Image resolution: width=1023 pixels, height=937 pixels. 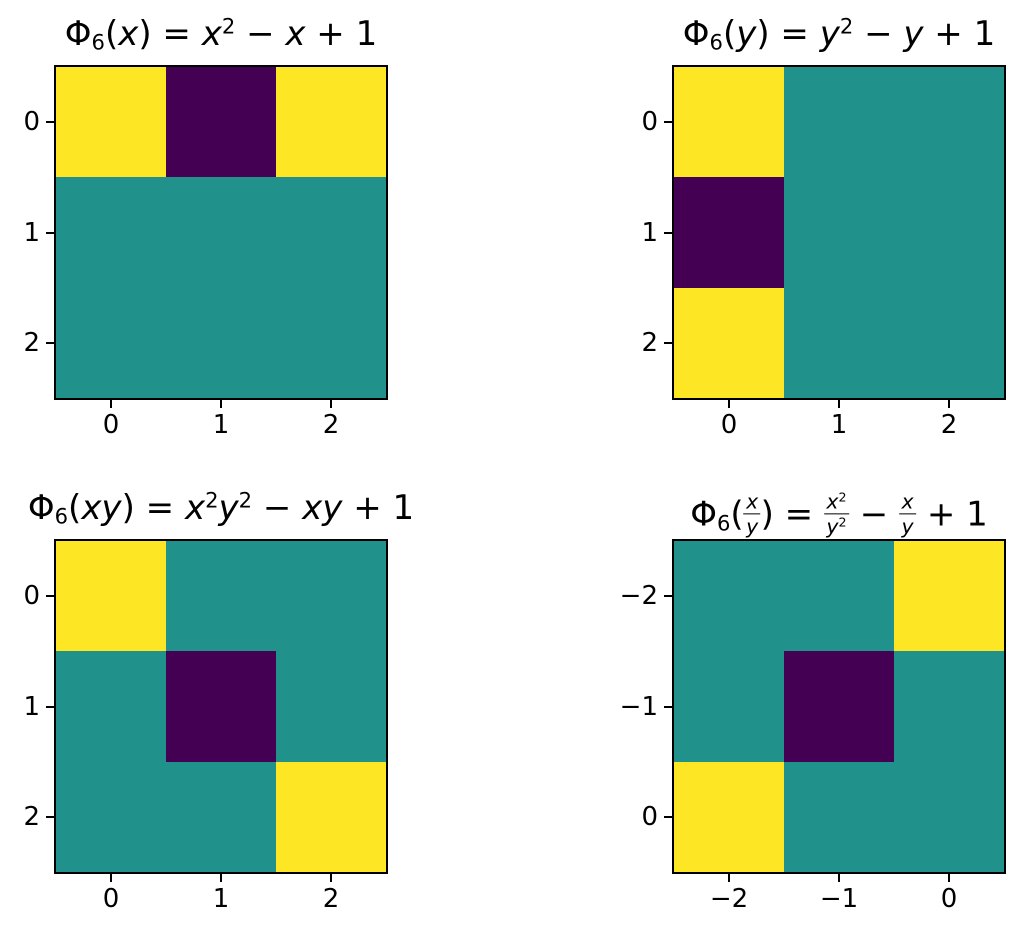 What do you see at coordinates (908, 502) in the screenshot?
I see `fraction-numerator: x` at bounding box center [908, 502].